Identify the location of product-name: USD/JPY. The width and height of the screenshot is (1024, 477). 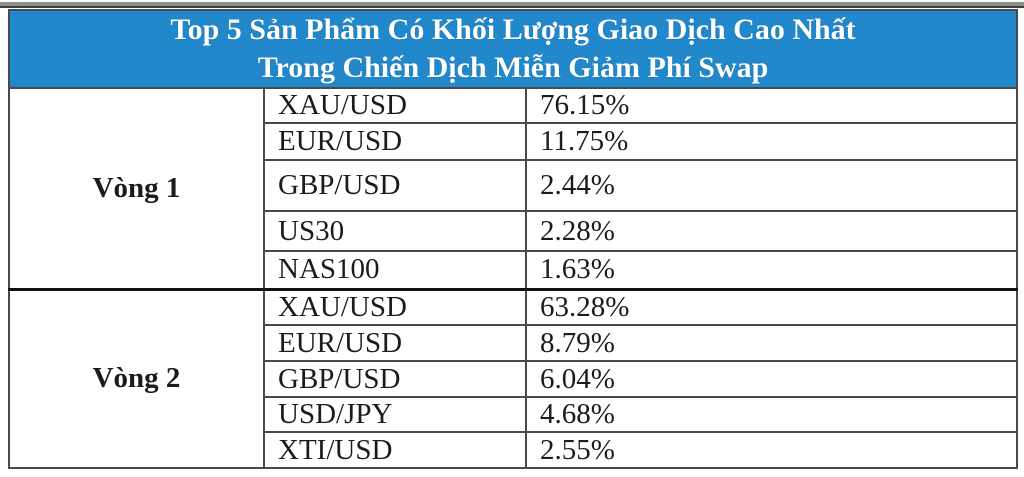
(395, 414).